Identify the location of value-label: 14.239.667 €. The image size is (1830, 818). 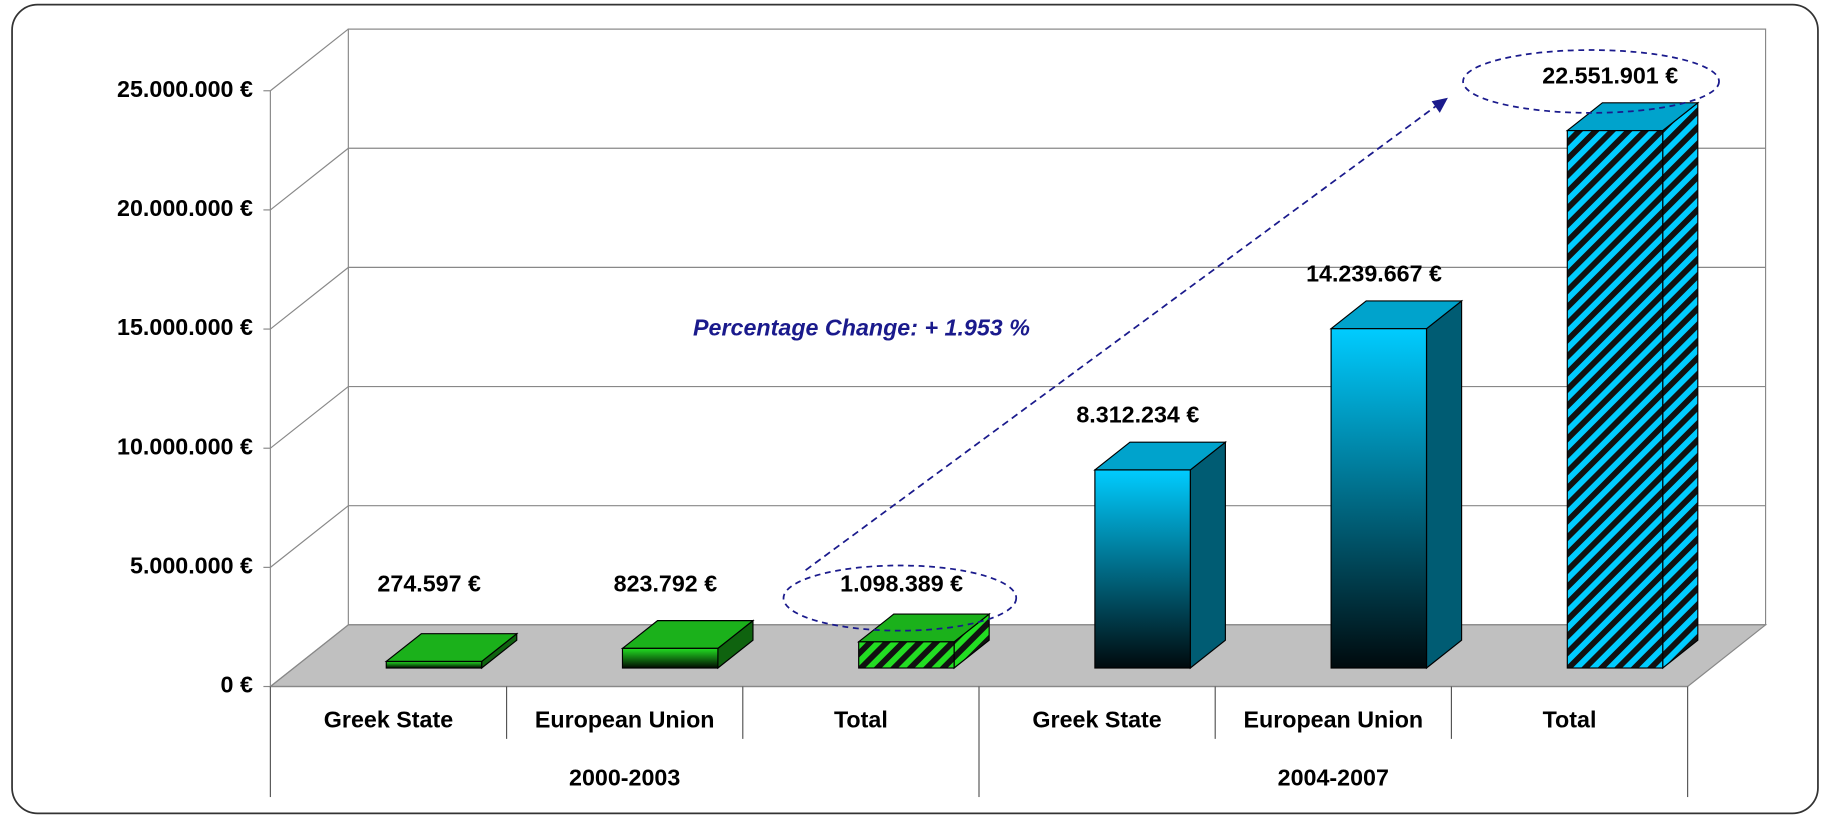
(1374, 273).